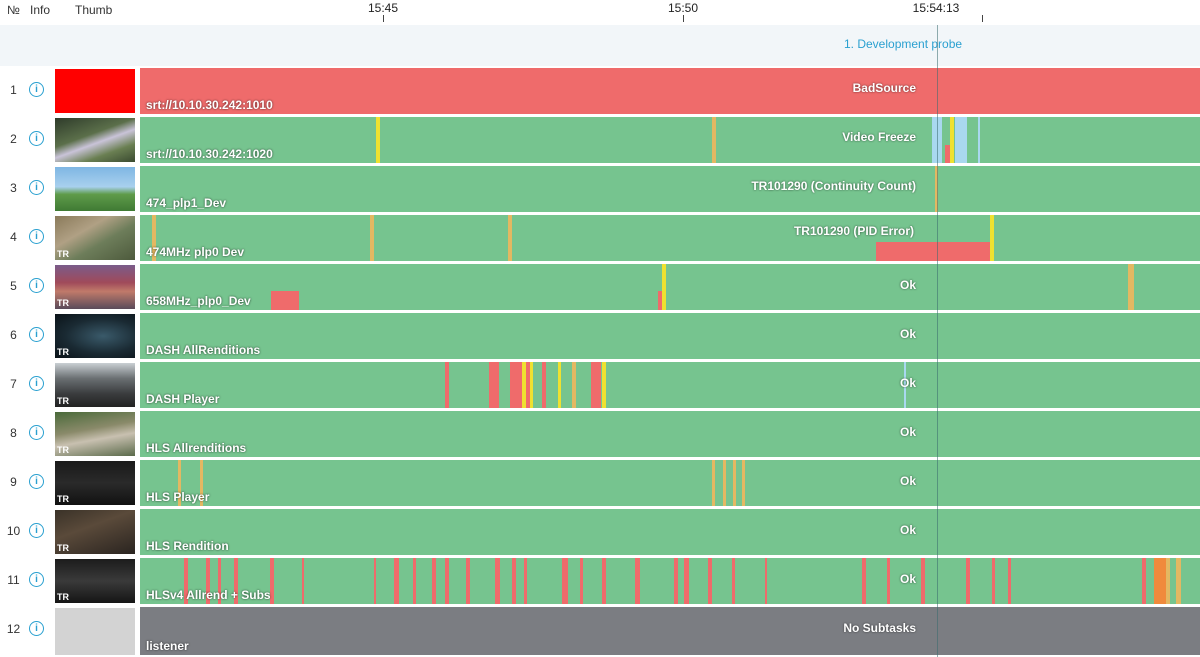  What do you see at coordinates (13, 237) in the screenshot?
I see `row-number: 4` at bounding box center [13, 237].